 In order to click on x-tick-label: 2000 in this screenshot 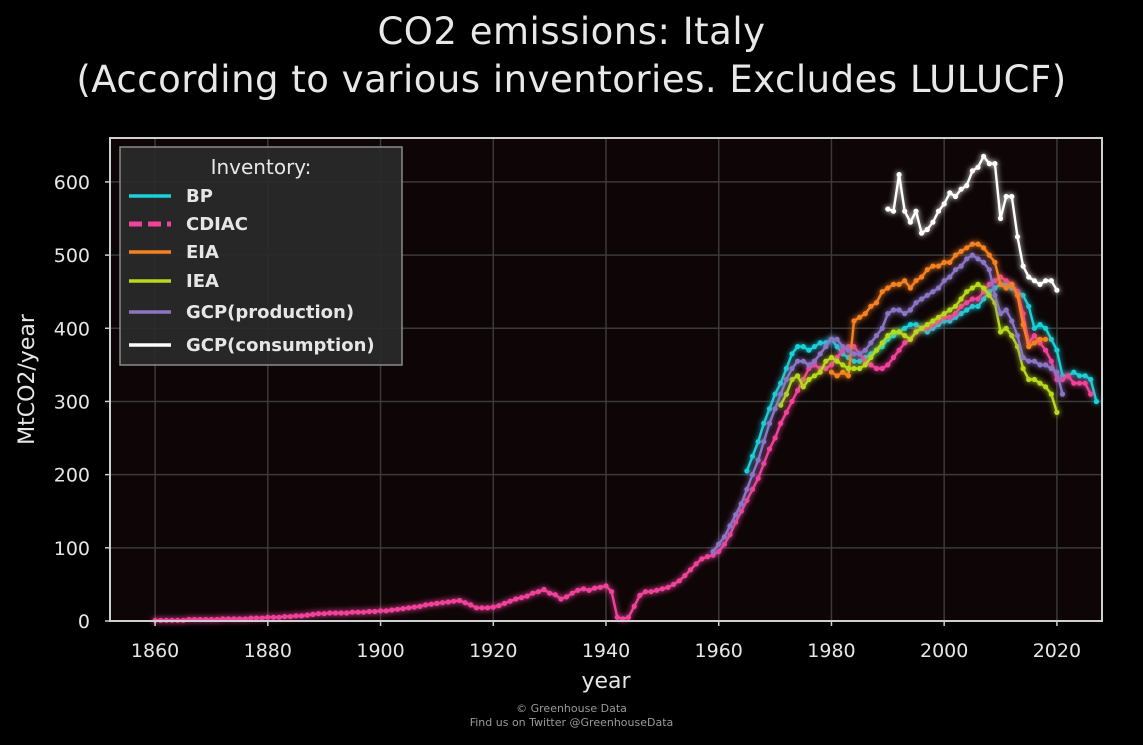, I will do `click(944, 651)`.